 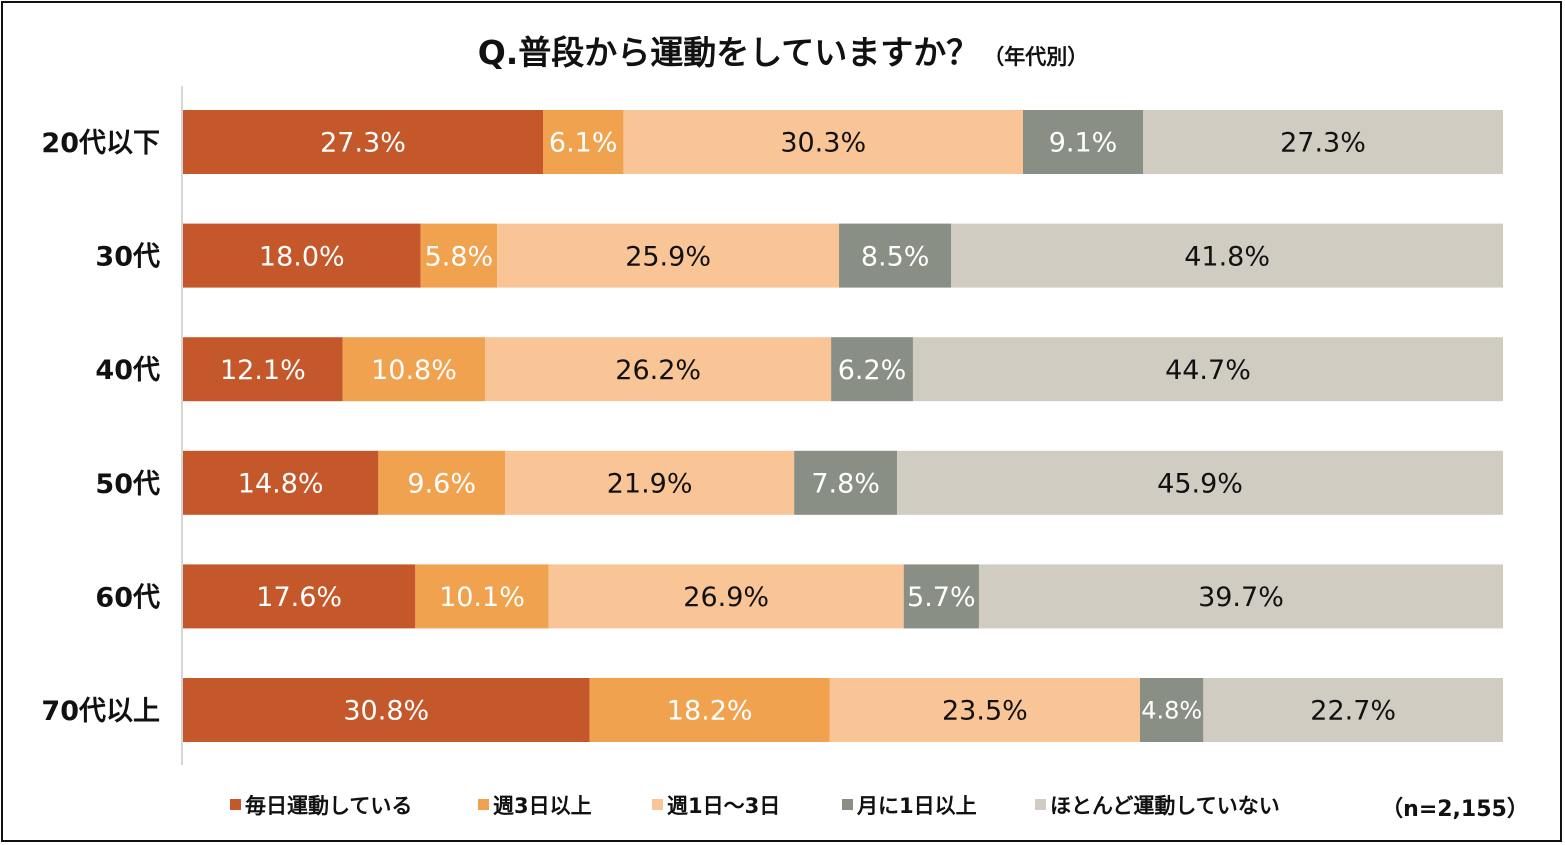 I want to click on data-label: 10.1%, so click(x=482, y=597).